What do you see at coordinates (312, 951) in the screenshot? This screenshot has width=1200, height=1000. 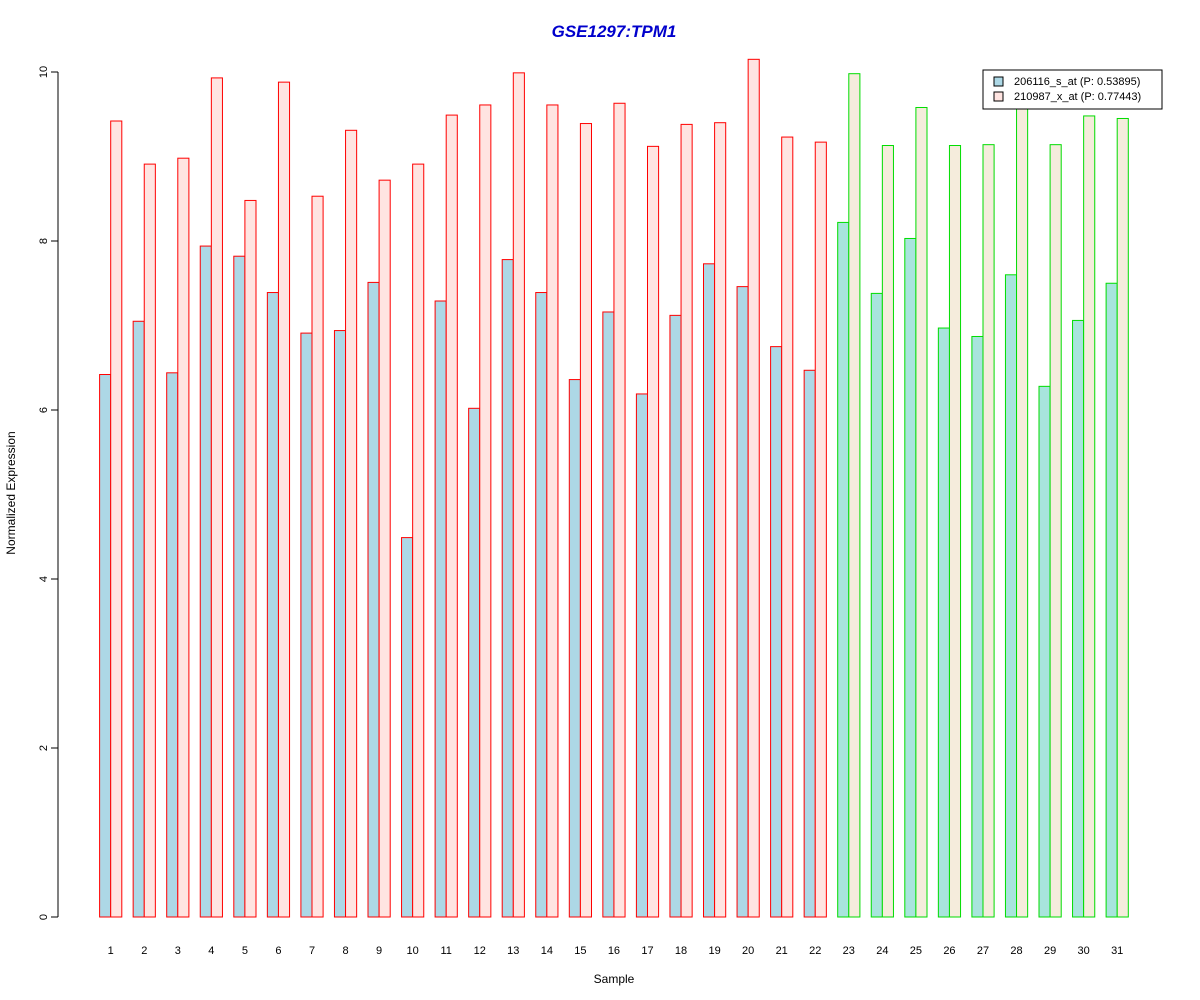 I see `x-tick-label: 7` at bounding box center [312, 951].